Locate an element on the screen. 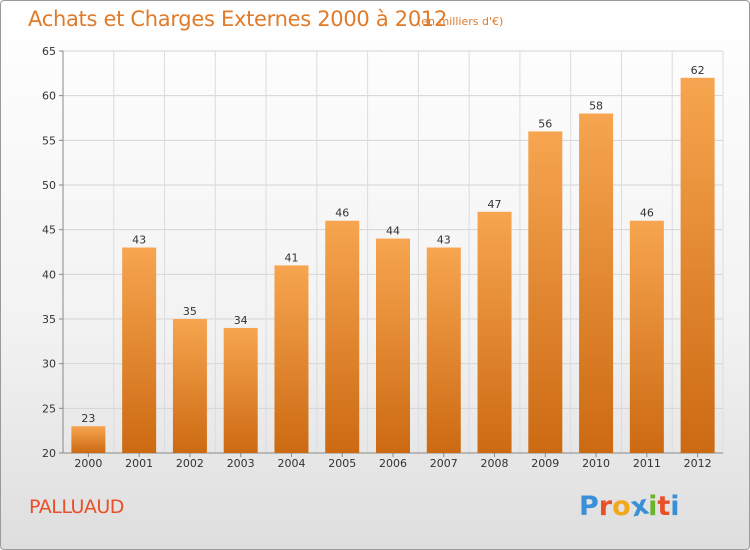 The image size is (750, 550). logo-letter: t is located at coordinates (664, 506).